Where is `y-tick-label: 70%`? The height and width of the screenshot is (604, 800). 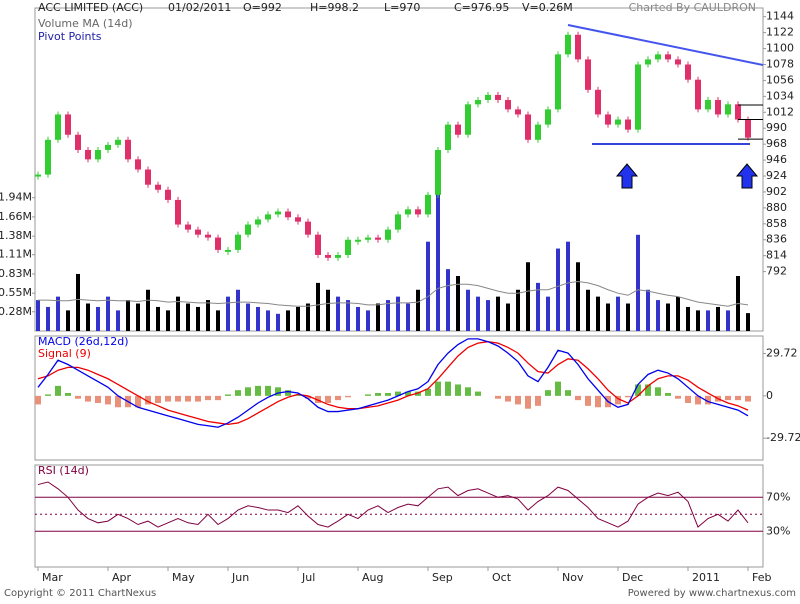 y-tick-label: 70% is located at coordinates (778, 496).